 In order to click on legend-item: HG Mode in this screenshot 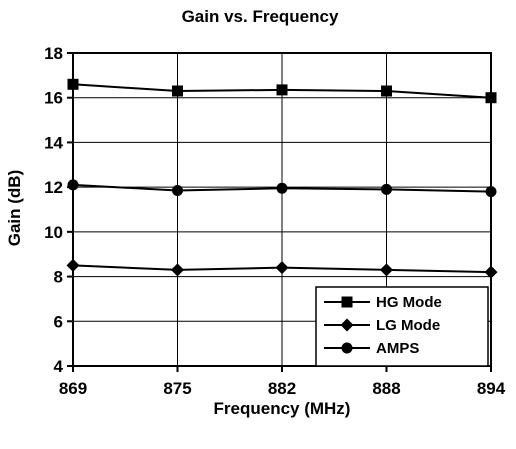, I will do `click(383, 302)`.